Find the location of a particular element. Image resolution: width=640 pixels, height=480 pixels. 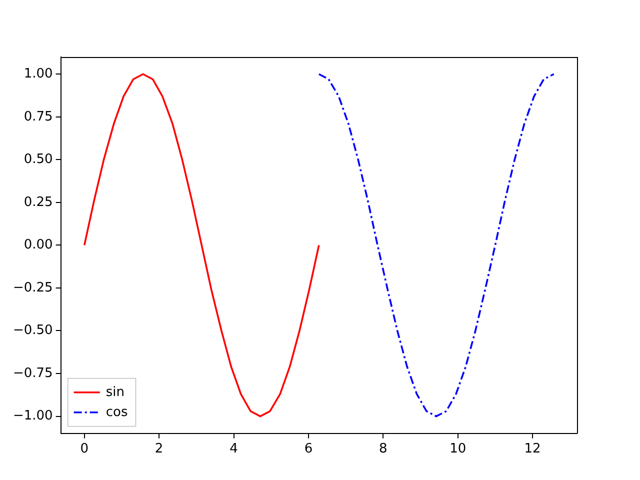

y-tick-label: −0.50 is located at coordinates (32, 330).